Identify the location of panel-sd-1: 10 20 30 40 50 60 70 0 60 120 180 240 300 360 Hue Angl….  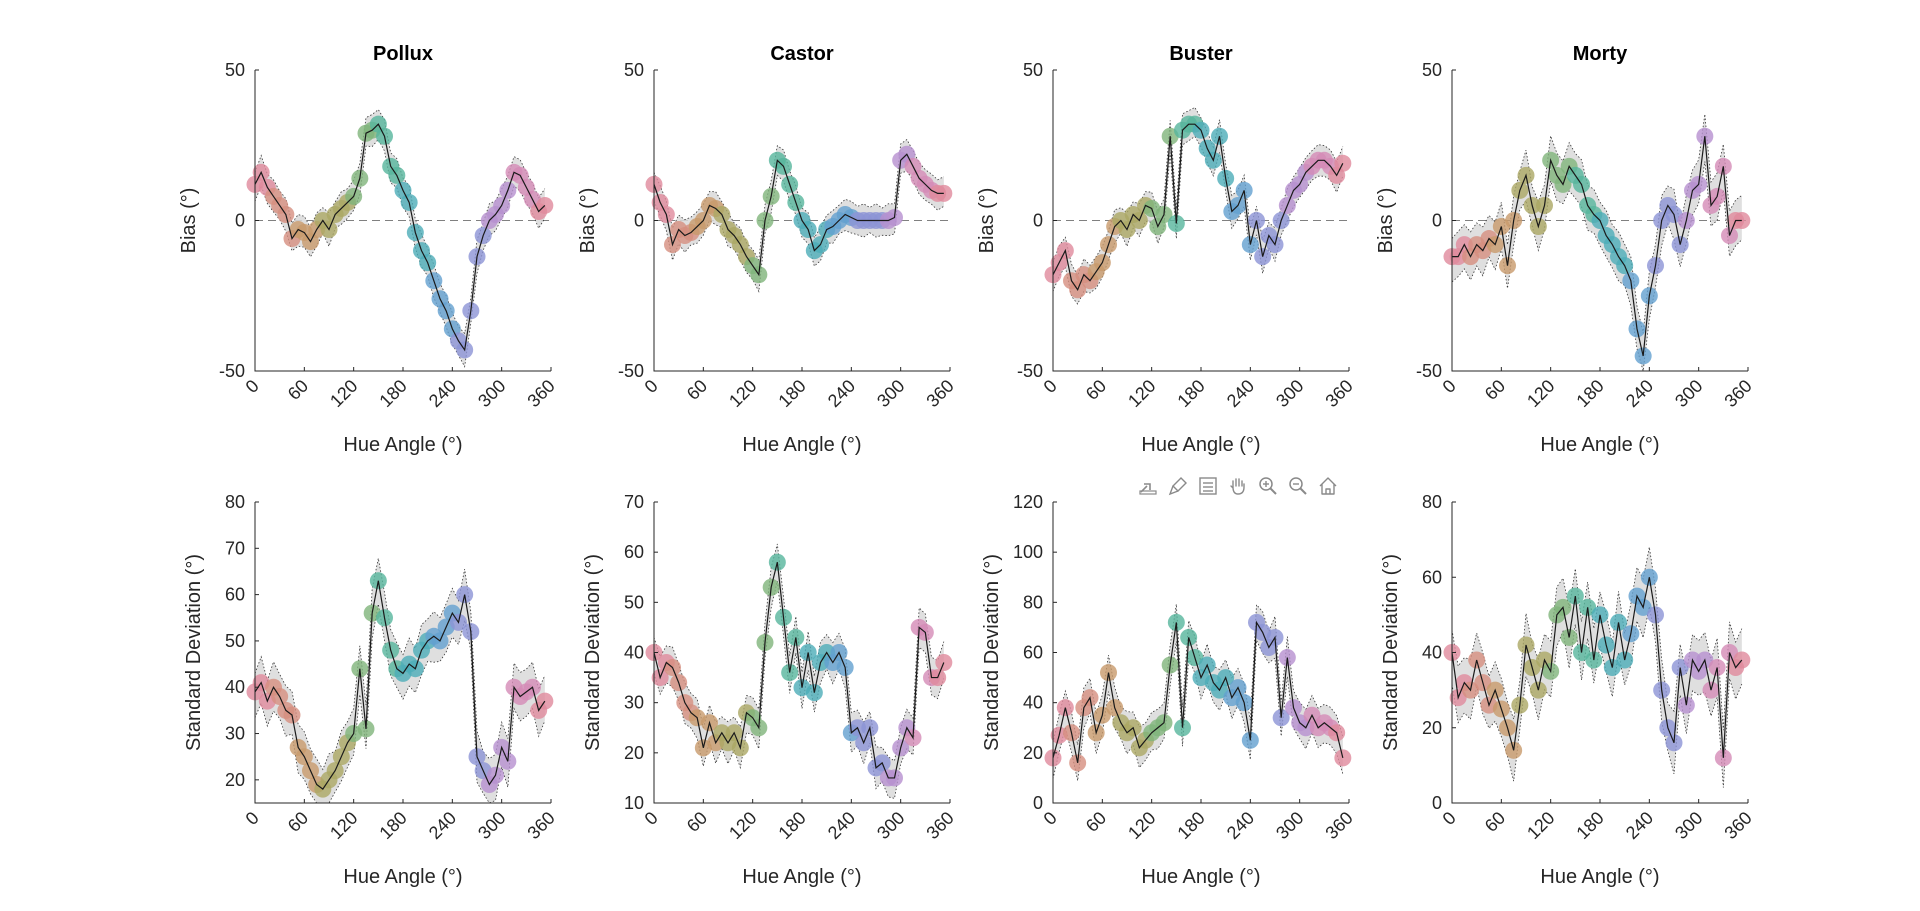
(770, 690).